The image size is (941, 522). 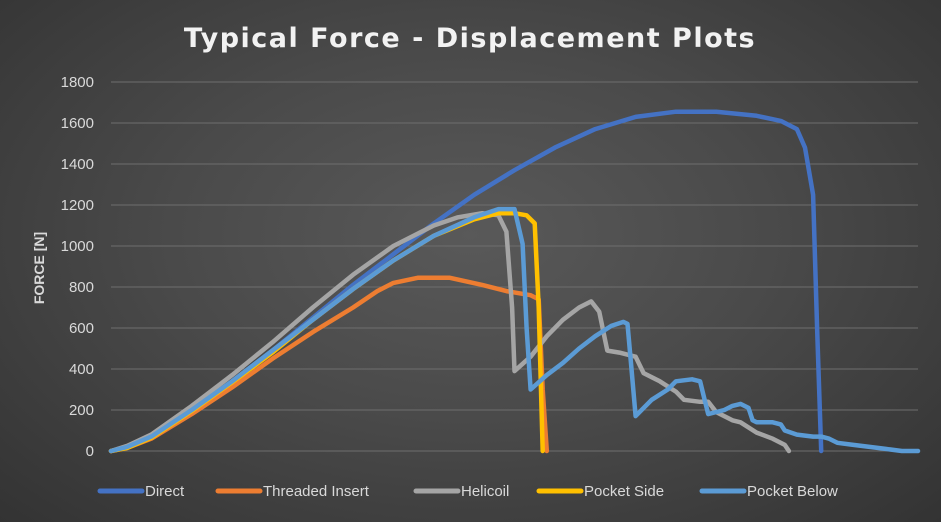 I want to click on y-tick-label: 1000, so click(x=77, y=246).